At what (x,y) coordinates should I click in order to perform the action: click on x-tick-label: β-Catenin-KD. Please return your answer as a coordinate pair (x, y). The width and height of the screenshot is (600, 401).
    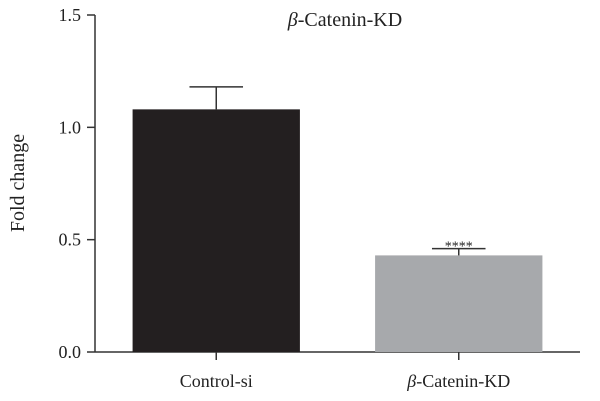
    Looking at the image, I should click on (458, 381).